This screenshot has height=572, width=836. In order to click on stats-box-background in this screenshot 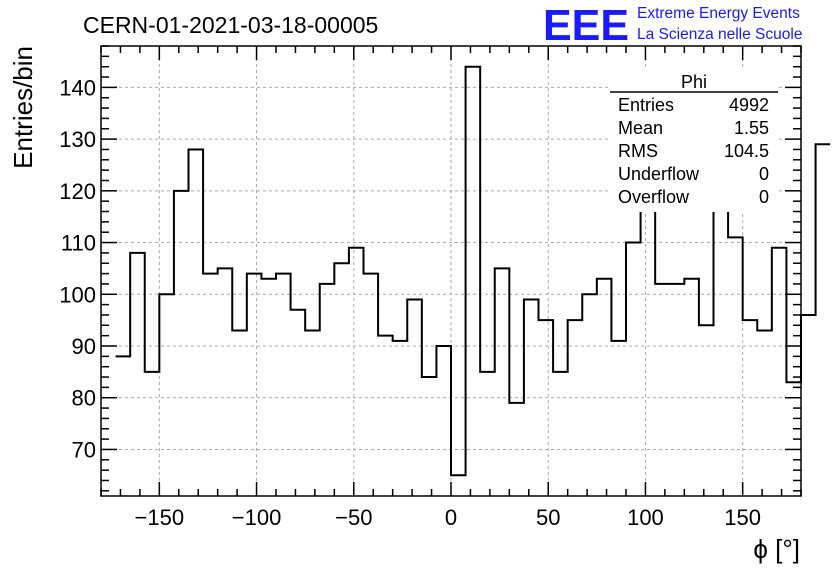, I will do `click(694, 141)`.